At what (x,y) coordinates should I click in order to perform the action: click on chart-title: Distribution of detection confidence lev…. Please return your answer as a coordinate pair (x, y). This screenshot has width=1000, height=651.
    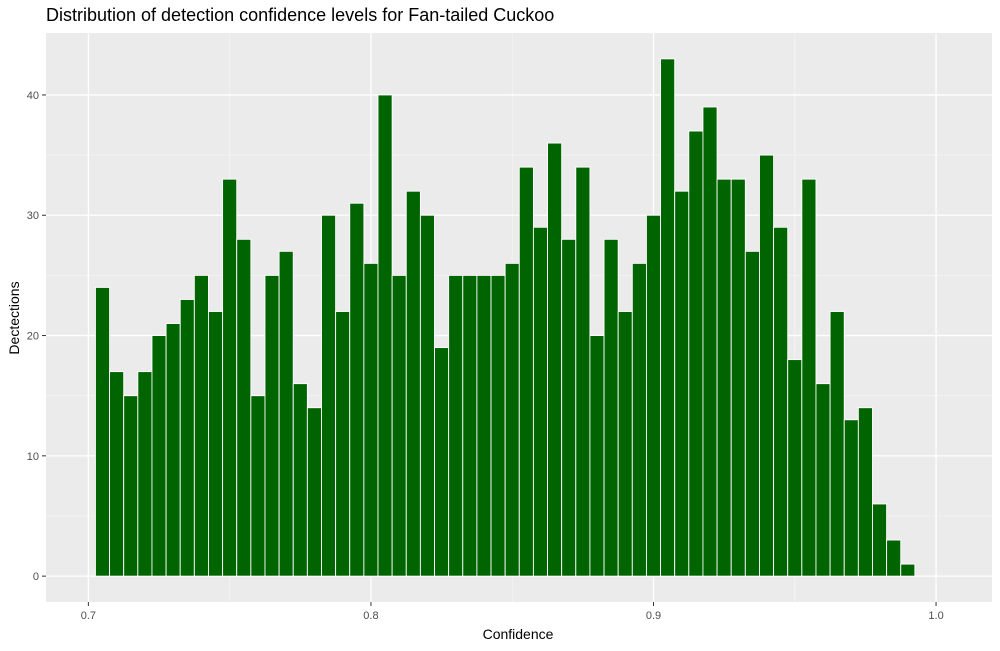
    Looking at the image, I should click on (300, 15).